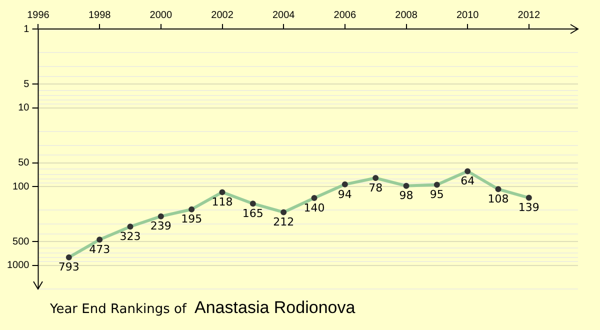 The height and width of the screenshot is (330, 600). What do you see at coordinates (24, 108) in the screenshot?
I see `y-tick-label: 10` at bounding box center [24, 108].